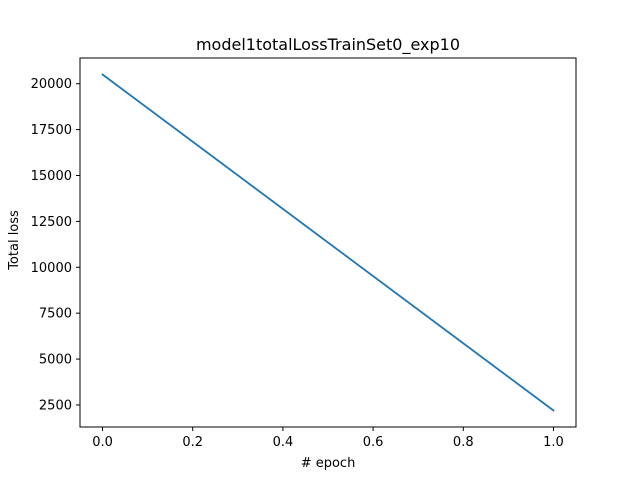  Describe the element at coordinates (55, 314) in the screenshot. I see `y-tick-label: 7500` at that location.